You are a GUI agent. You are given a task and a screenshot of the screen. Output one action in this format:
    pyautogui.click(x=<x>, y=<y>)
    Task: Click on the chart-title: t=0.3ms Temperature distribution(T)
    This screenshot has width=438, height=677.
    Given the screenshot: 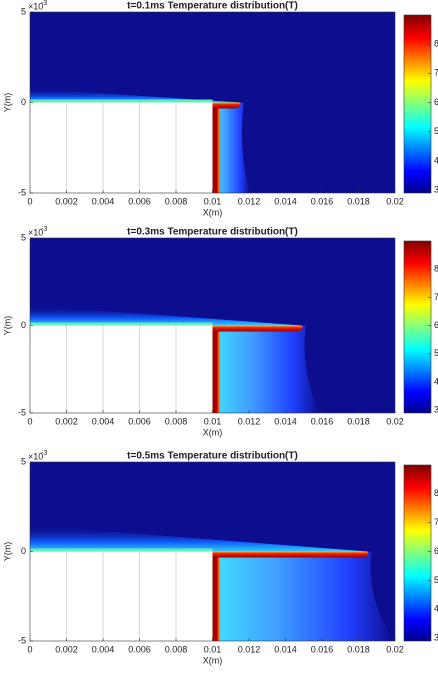 What is the action you would take?
    pyautogui.click(x=212, y=232)
    